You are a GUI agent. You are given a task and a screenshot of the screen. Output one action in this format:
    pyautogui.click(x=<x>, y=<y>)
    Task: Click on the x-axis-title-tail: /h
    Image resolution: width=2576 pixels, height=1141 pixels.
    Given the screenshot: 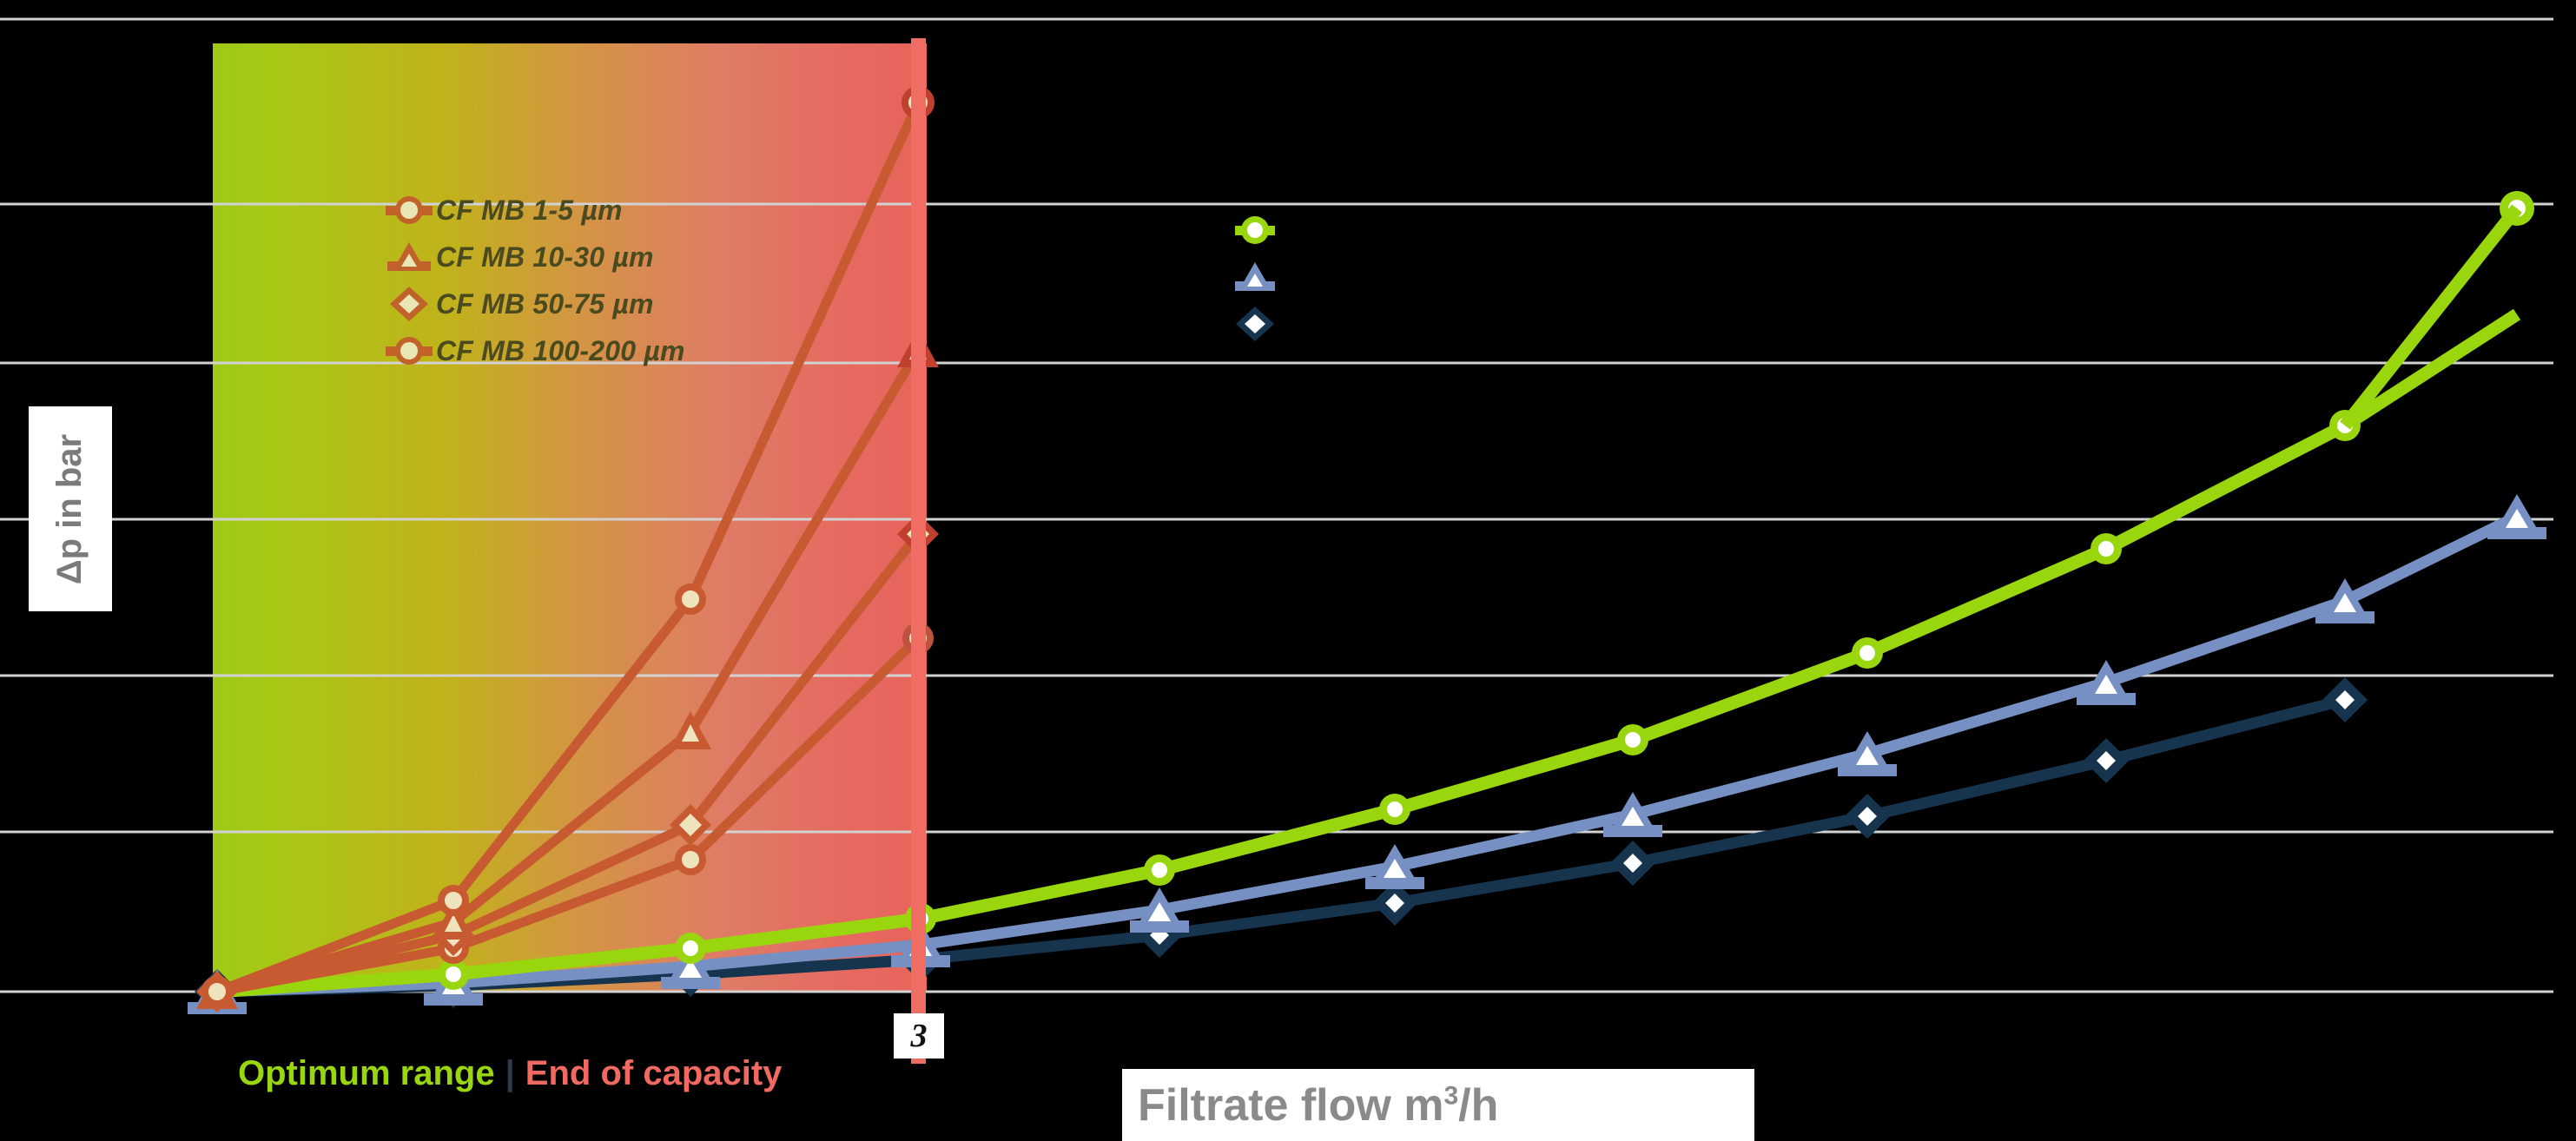 What is the action you would take?
    pyautogui.click(x=1479, y=1105)
    